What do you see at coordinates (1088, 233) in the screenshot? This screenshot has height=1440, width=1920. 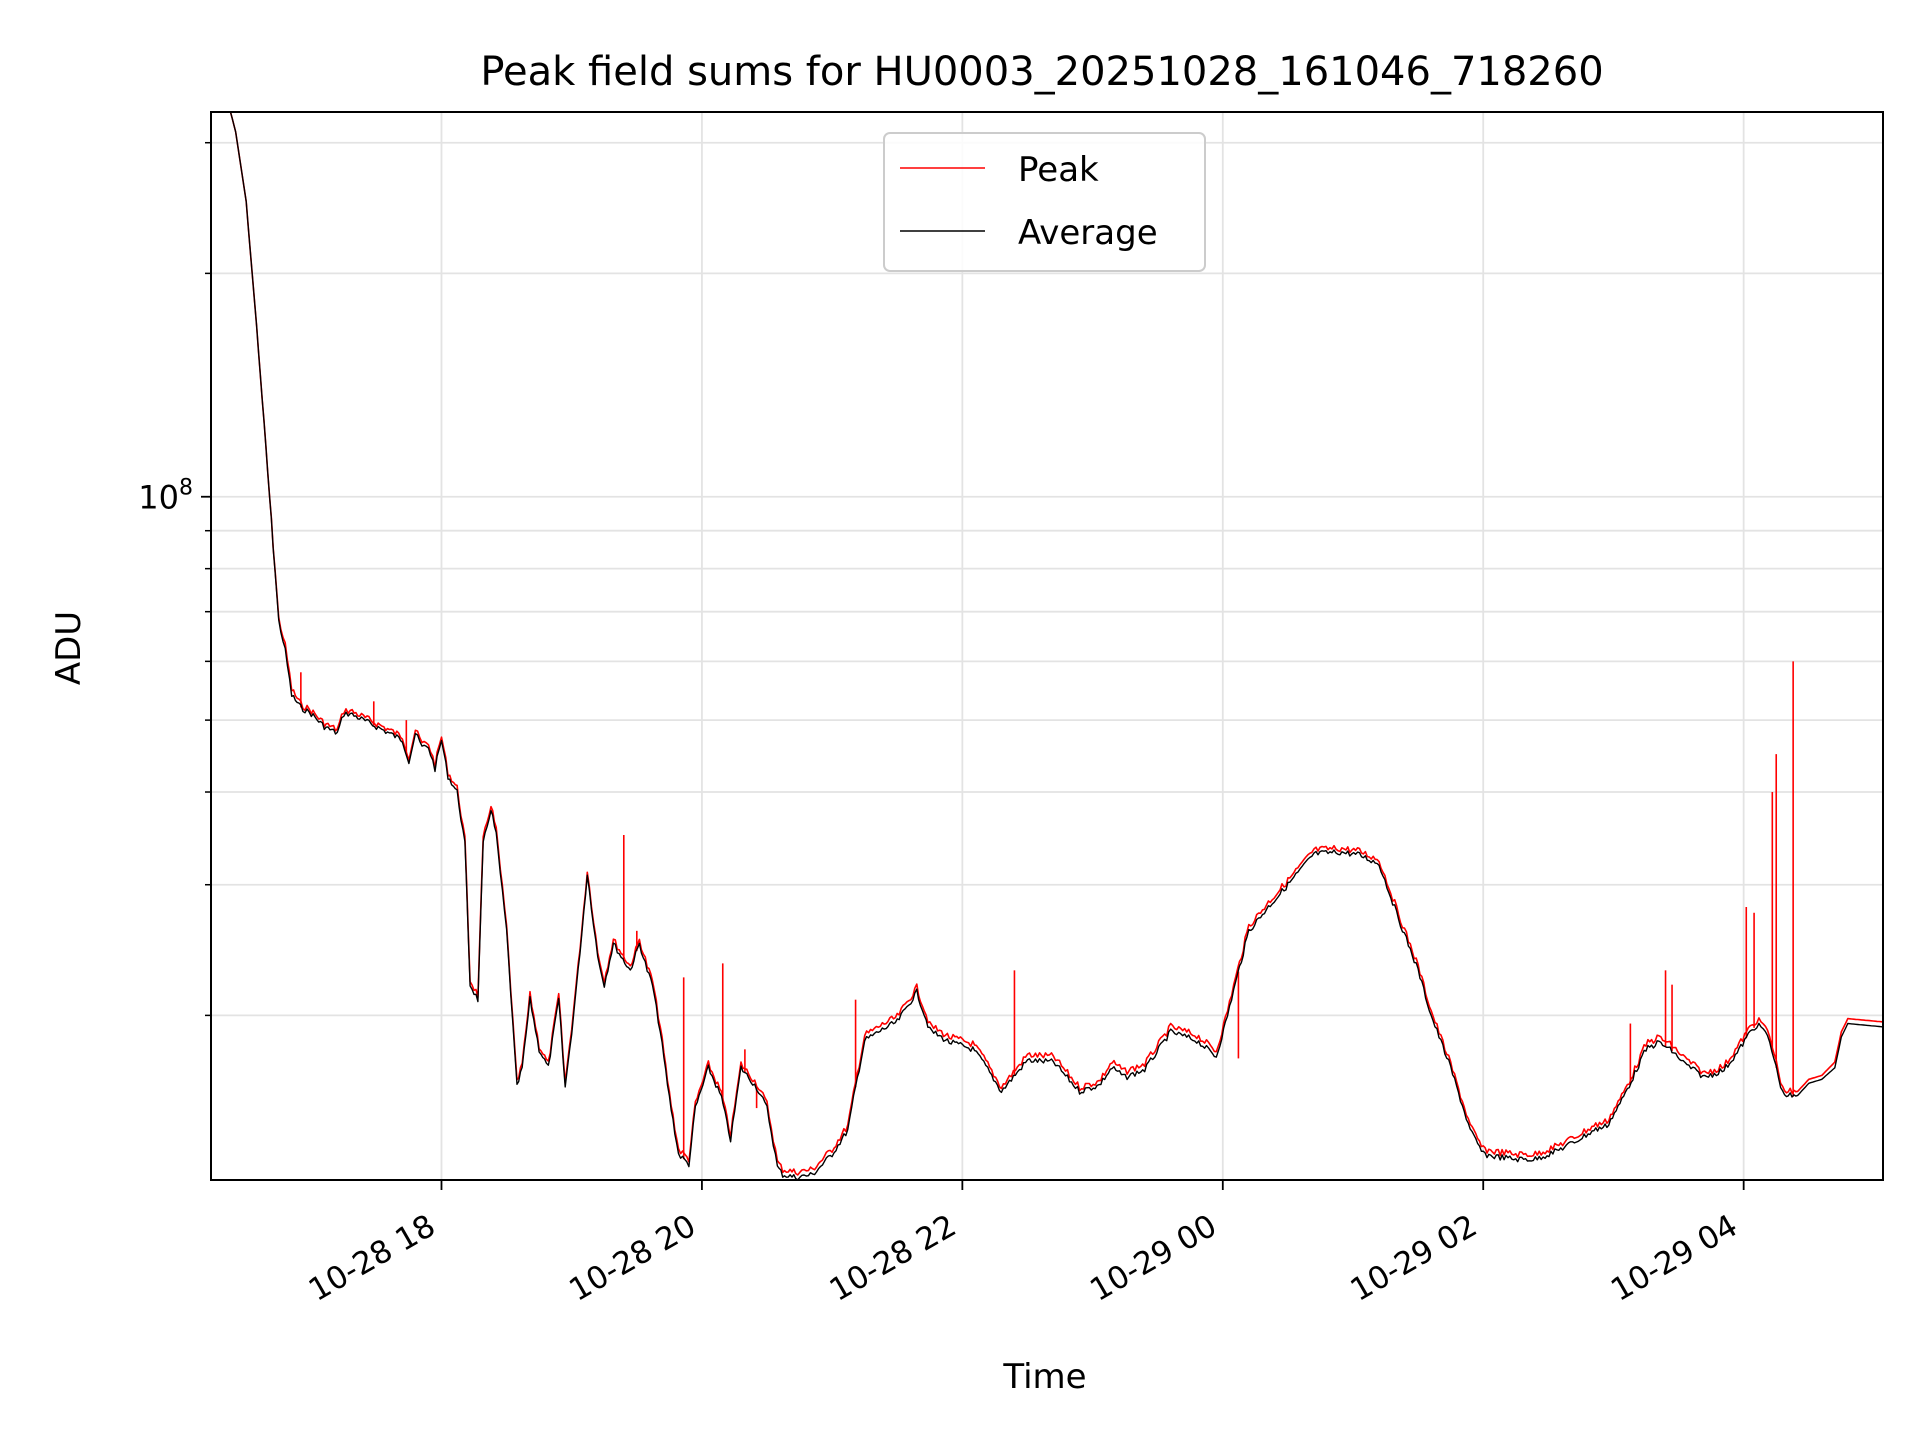 I see `legend-label-average: Average` at bounding box center [1088, 233].